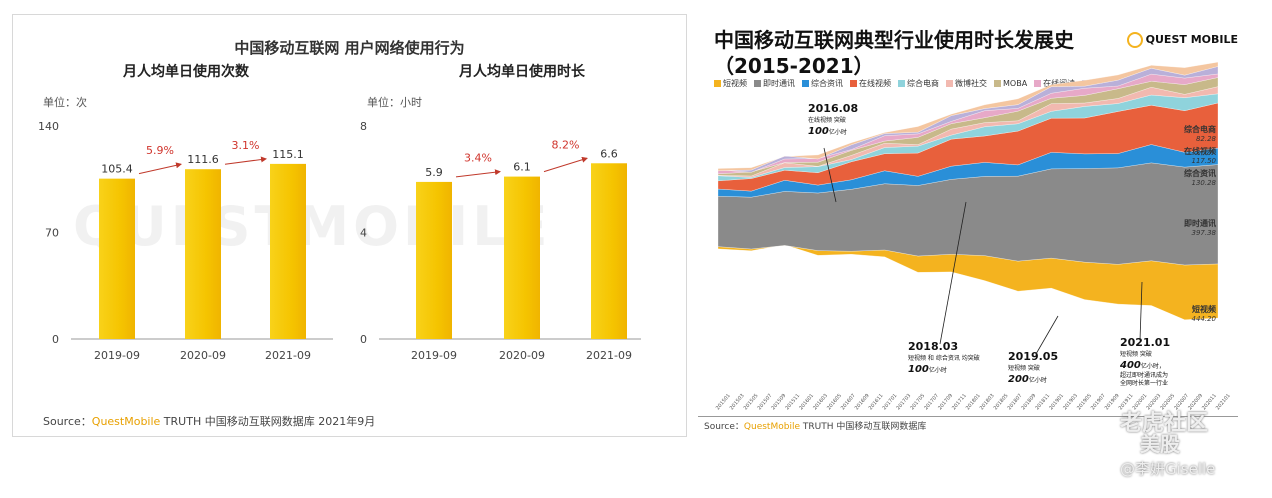  I want to click on right-source-prefix: Source：, so click(724, 427).